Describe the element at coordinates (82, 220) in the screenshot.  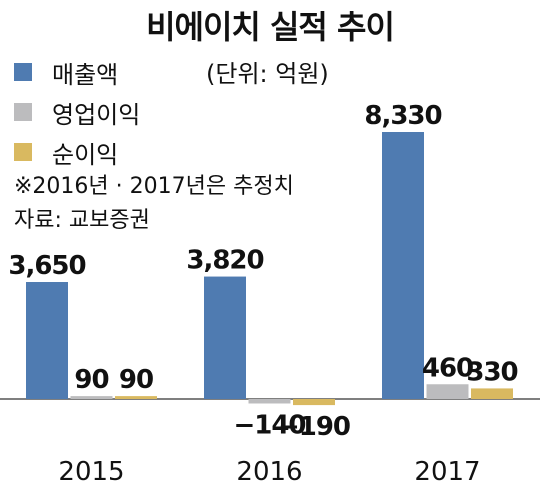
I see `source-note: 자료: 교보증권` at that location.